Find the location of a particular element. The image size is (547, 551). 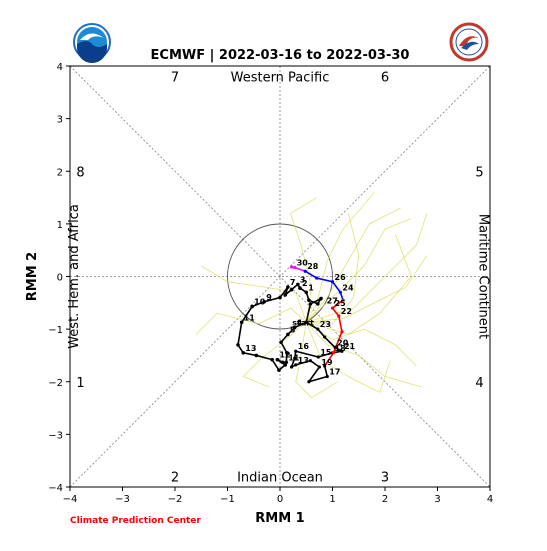

x-tick-label: 1 is located at coordinates (332, 499).